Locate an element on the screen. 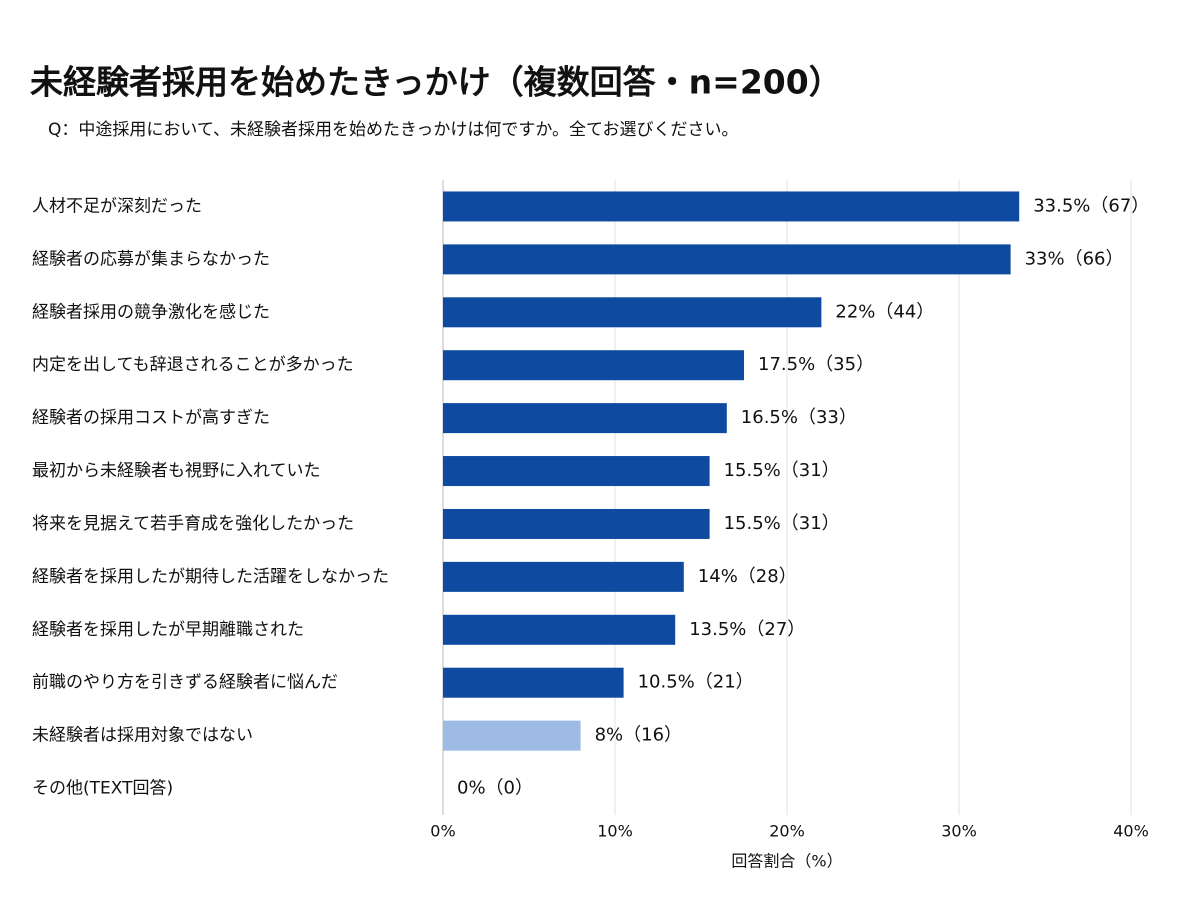 The width and height of the screenshot is (1200, 904). value-label: 16.5%（33） is located at coordinates (799, 417).